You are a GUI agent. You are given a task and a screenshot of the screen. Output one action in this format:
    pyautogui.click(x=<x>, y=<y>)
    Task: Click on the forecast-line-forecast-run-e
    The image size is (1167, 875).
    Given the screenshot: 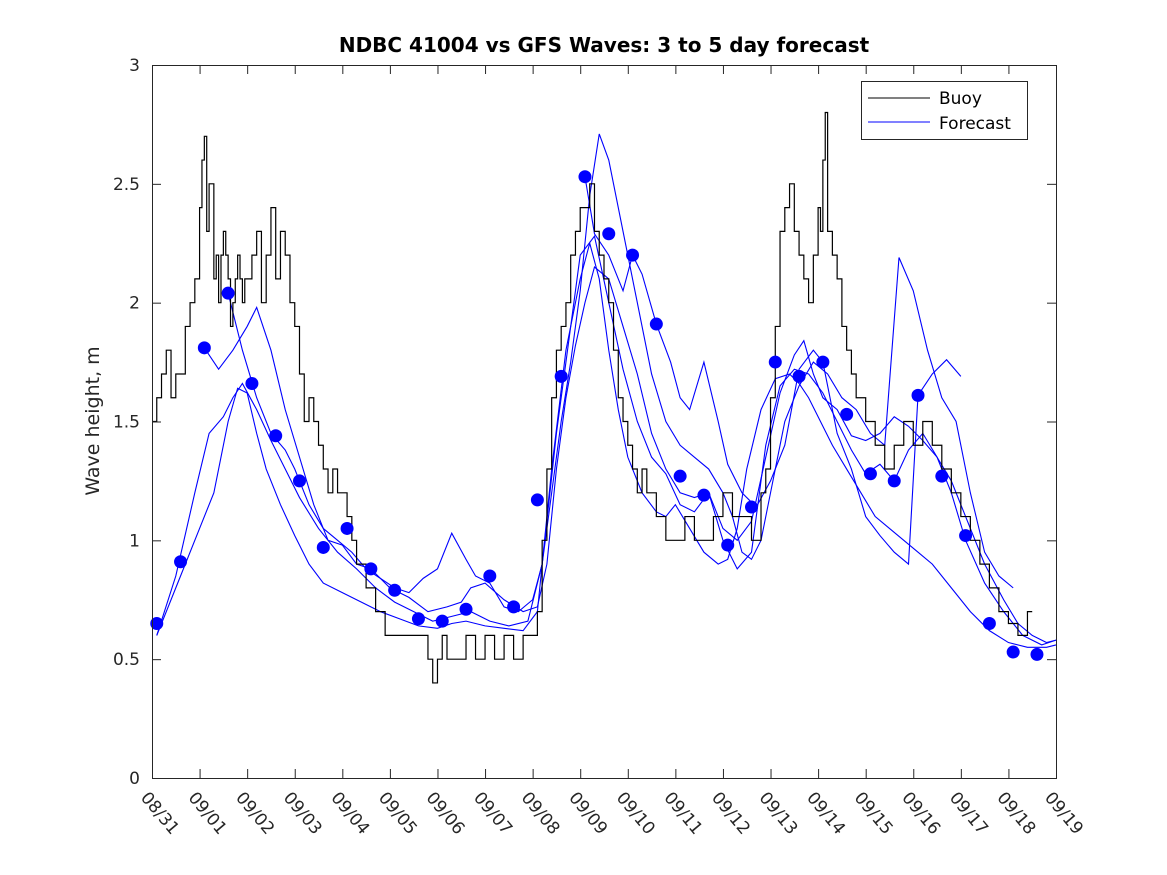 What is the action you would take?
    pyautogui.click(x=773, y=371)
    